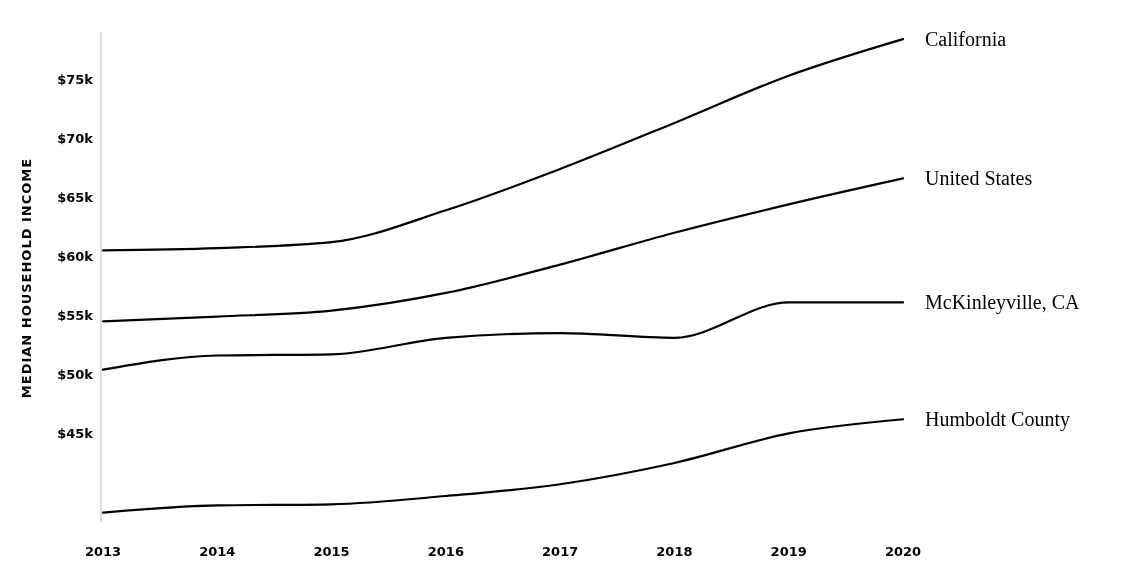 The image size is (1144, 569). Describe the element at coordinates (674, 551) in the screenshot. I see `x-tick-label: 2018` at that location.